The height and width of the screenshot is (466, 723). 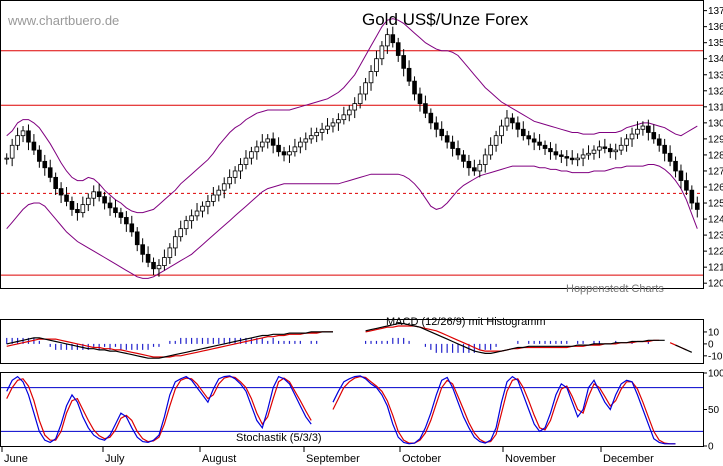 I want to click on price-tick-label-1350: 1350, so click(x=715, y=43).